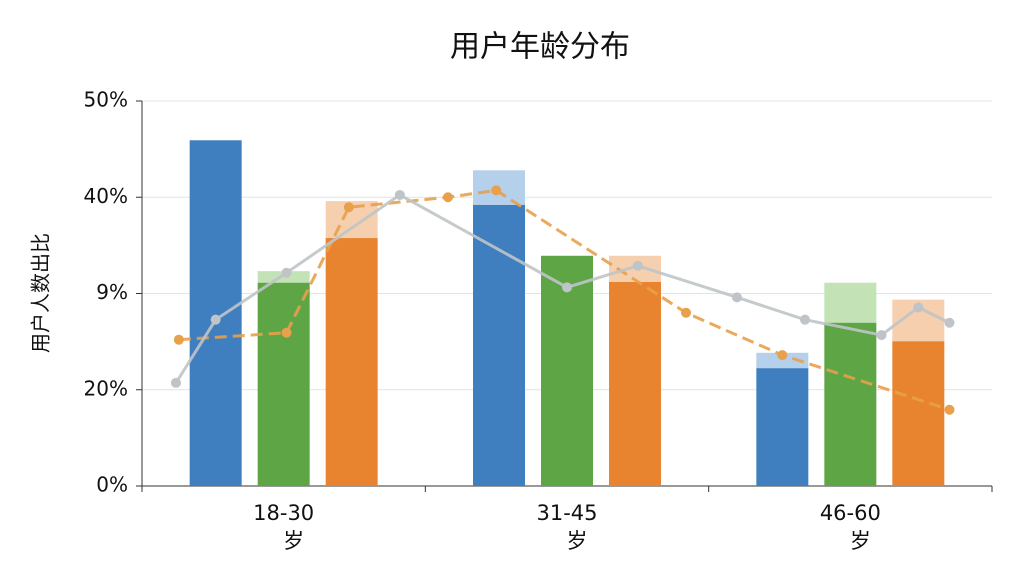 This screenshot has height=580, width=1024. Describe the element at coordinates (106, 100) in the screenshot. I see `y-tick-label: 50%` at that location.